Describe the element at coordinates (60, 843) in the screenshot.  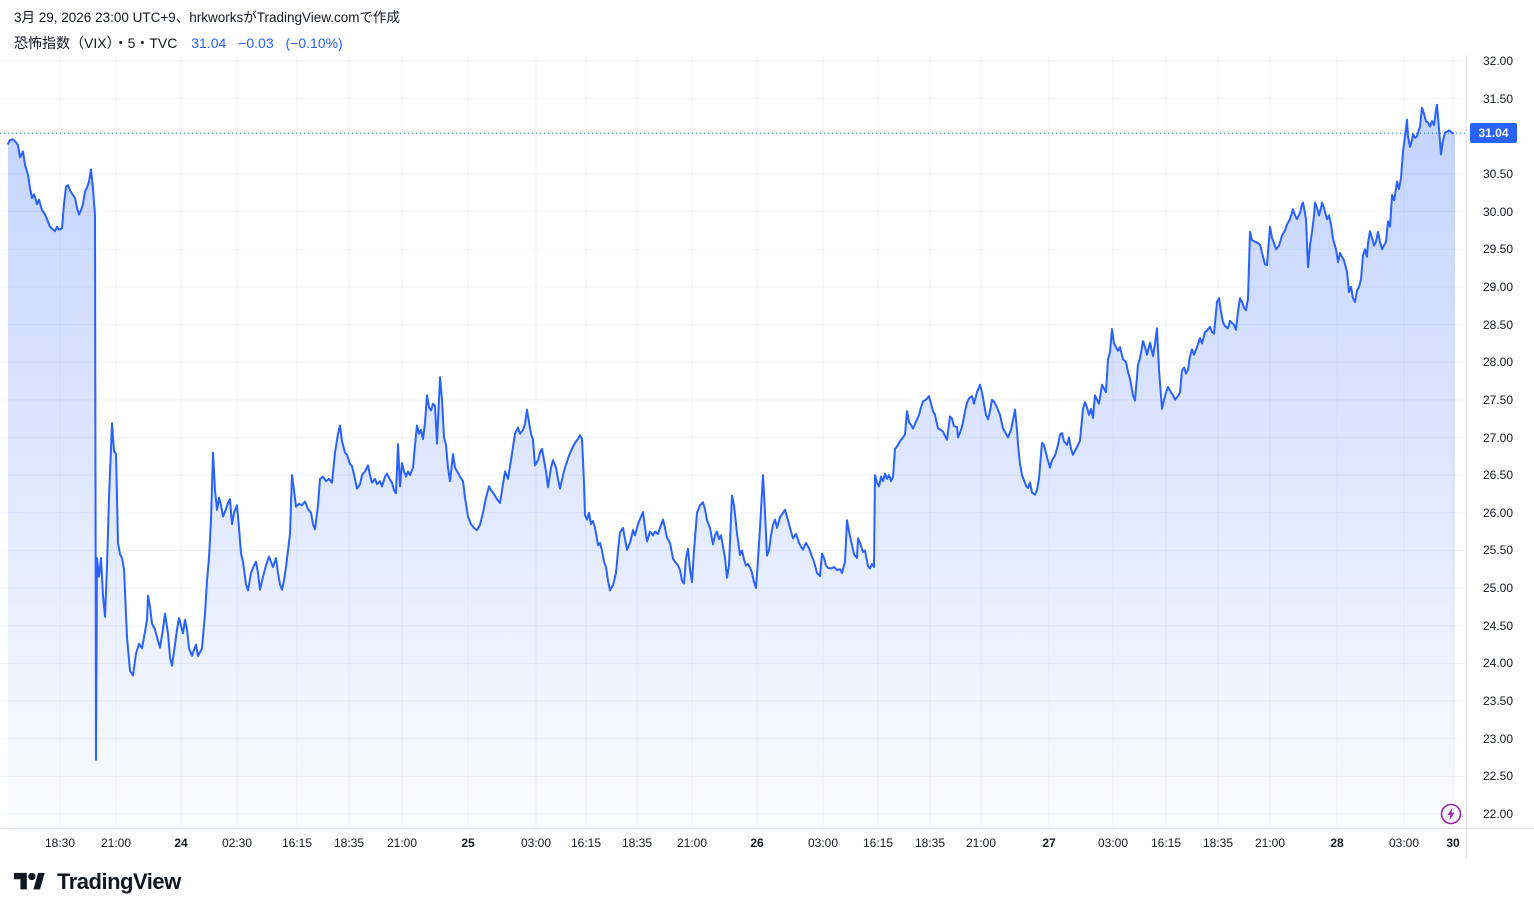
I see `time-tick-label: 18:30` at that location.